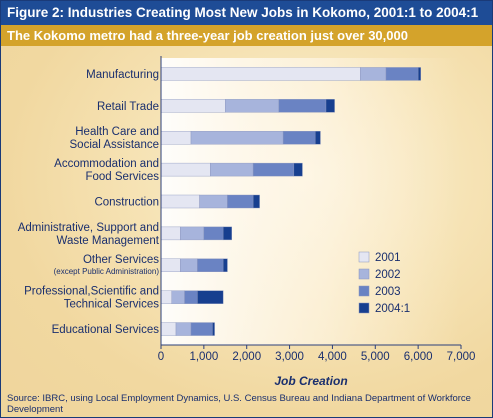 The image size is (493, 418). What do you see at coordinates (388, 258) in the screenshot?
I see `legend-label: 2001` at bounding box center [388, 258].